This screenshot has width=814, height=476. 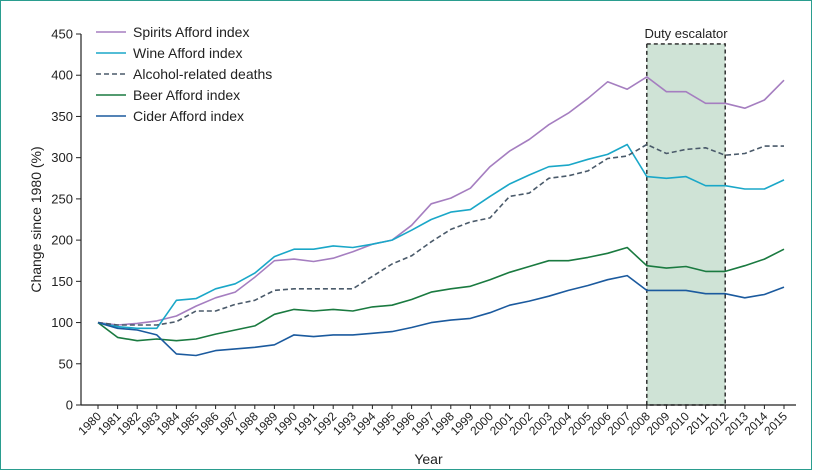 I want to click on y-tick-label: 300, so click(x=62, y=157).